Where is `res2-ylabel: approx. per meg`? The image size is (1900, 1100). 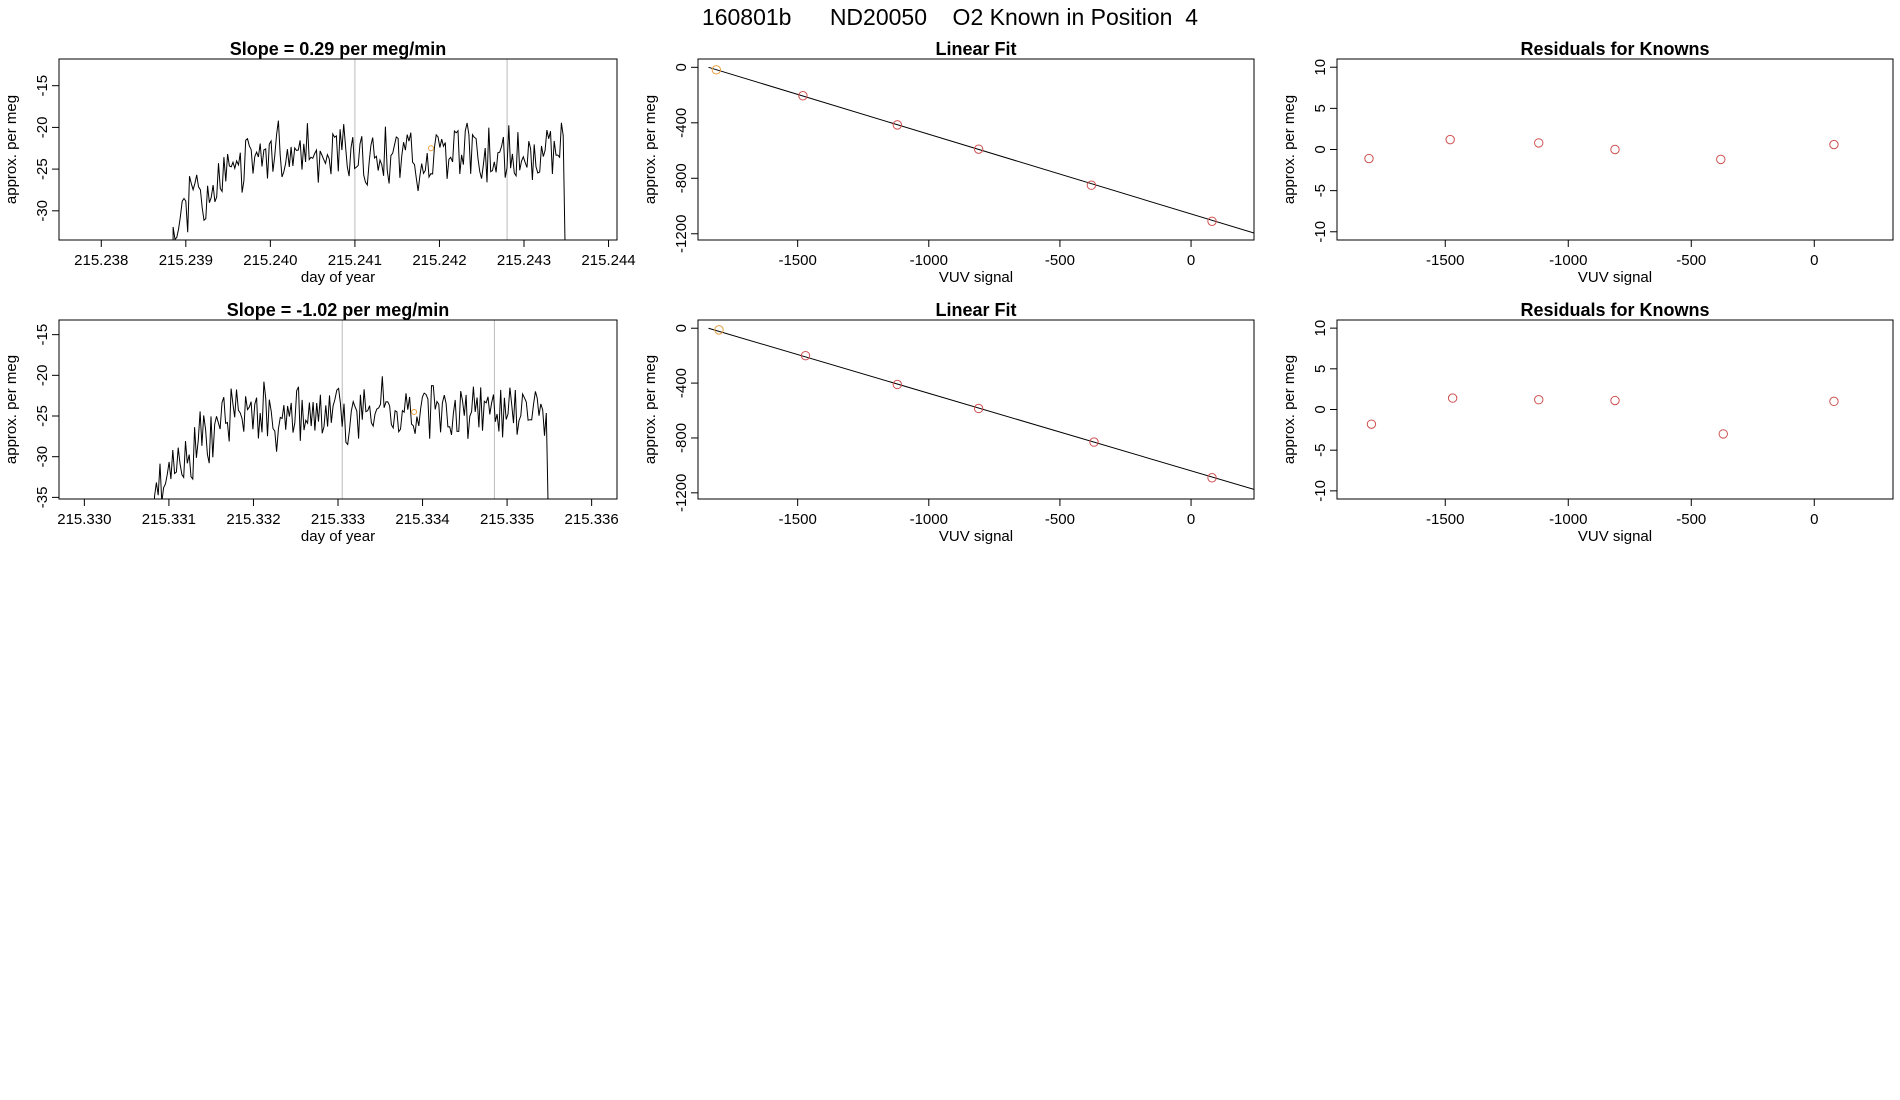
res2-ylabel: approx. per meg is located at coordinates (1289, 409).